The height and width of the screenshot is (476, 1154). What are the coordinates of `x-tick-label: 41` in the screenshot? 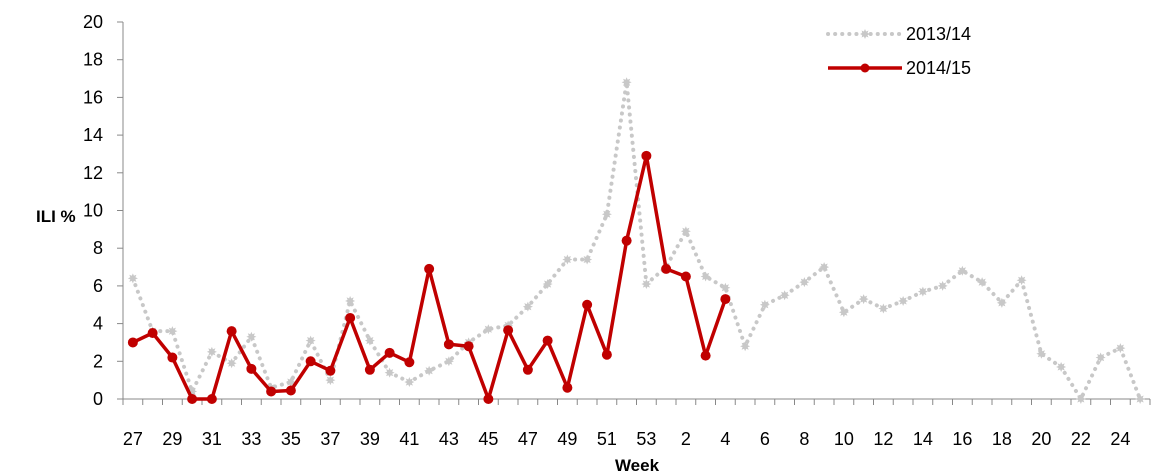 It's located at (409, 439).